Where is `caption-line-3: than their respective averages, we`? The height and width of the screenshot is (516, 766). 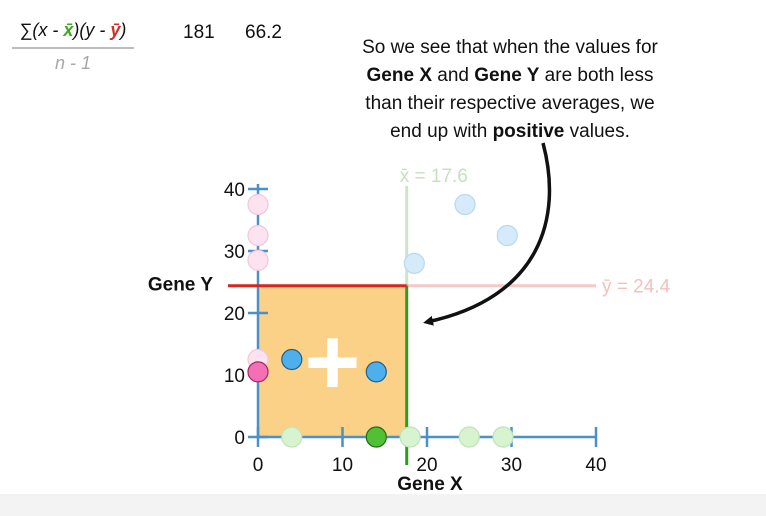 caption-line-3: than their respective averages, we is located at coordinates (510, 103).